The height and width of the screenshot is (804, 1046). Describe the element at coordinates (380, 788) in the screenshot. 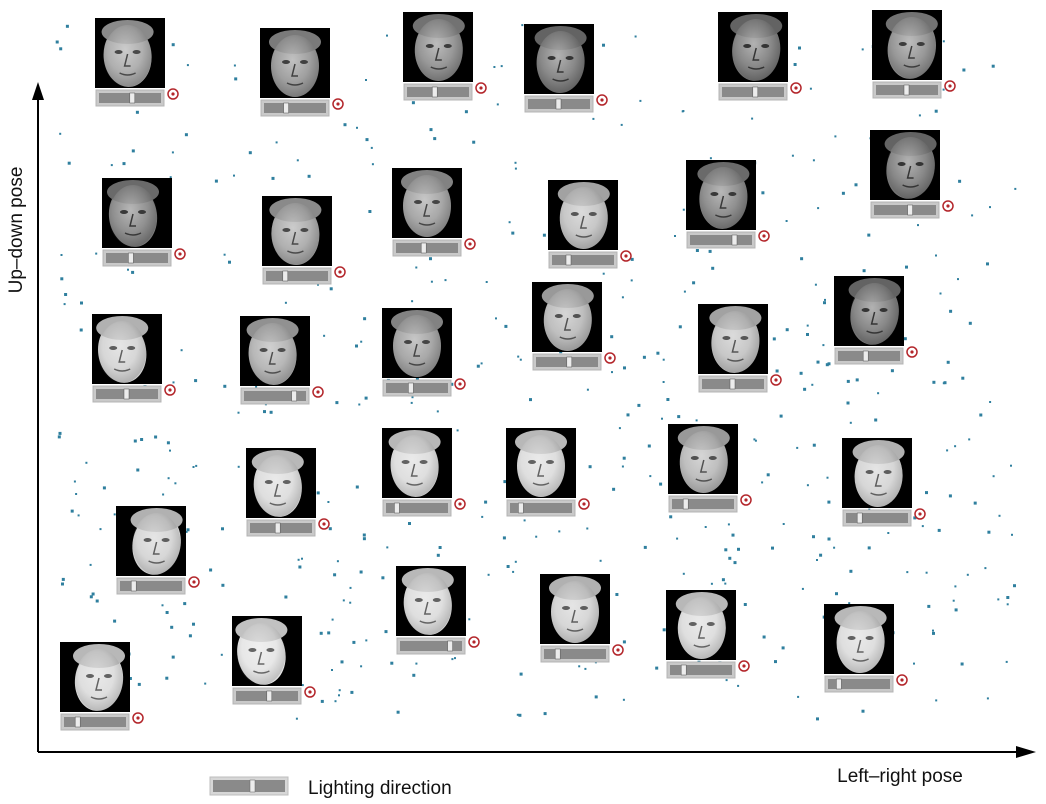

I see `legend-label: Lighting direction` at that location.